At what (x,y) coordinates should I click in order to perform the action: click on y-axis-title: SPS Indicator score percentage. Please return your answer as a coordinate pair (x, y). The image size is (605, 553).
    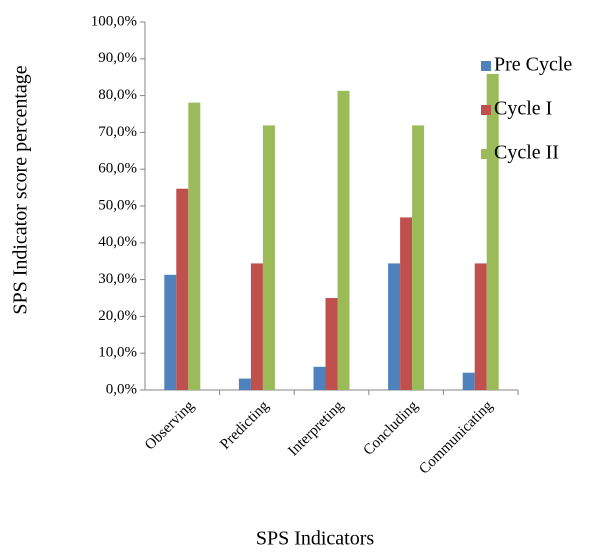
    Looking at the image, I should click on (21, 189).